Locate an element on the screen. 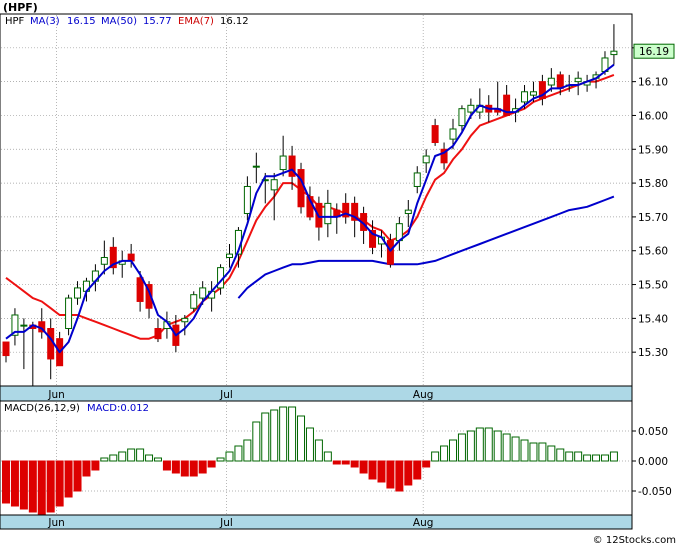 The width and height of the screenshot is (680, 550). price-legend-item: 15.77 is located at coordinates (157, 21).